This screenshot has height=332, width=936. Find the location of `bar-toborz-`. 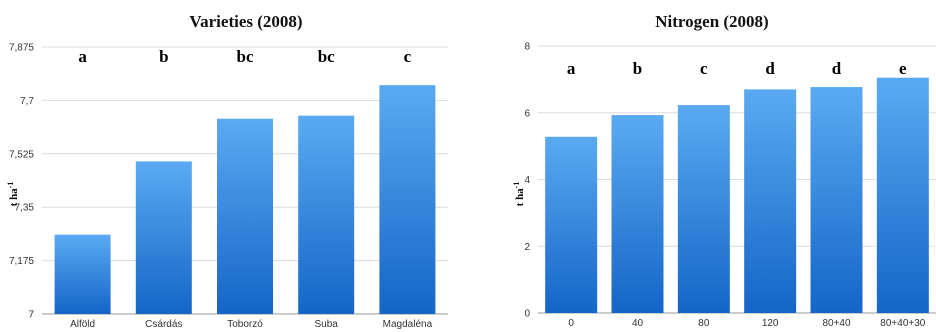

bar-toborz- is located at coordinates (245, 216).